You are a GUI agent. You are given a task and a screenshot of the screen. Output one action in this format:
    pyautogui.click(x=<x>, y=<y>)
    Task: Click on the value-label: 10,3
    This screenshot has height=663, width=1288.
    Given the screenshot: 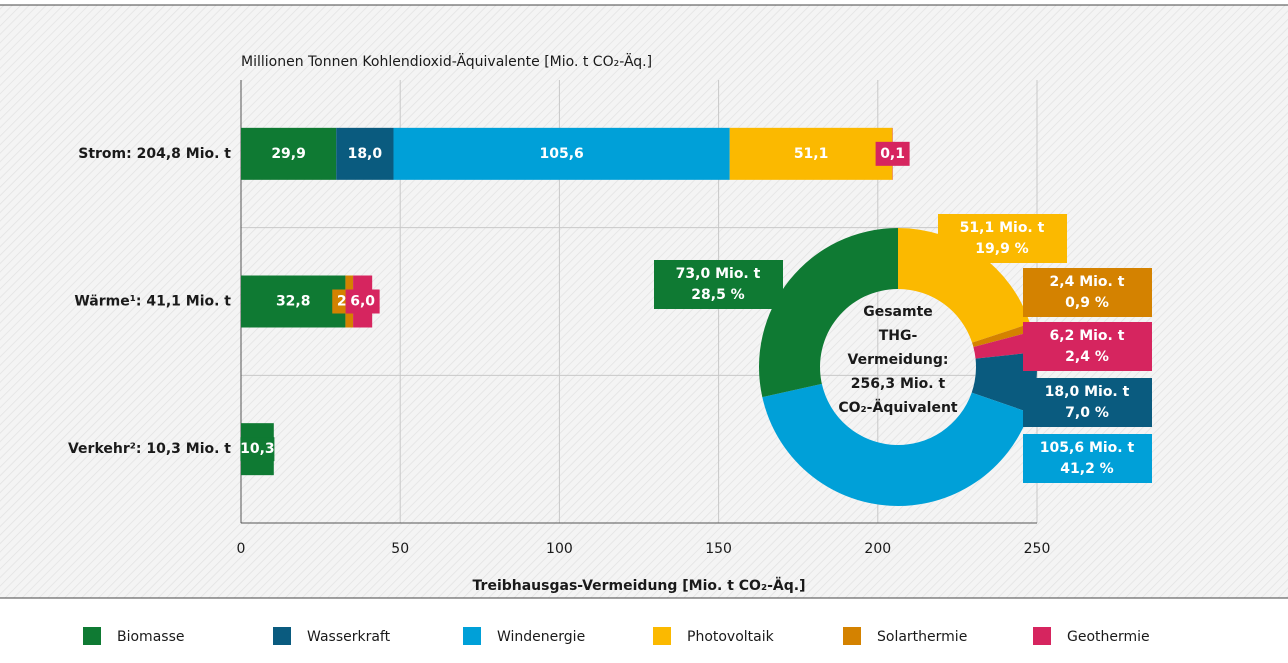 What is the action you would take?
    pyautogui.click(x=257, y=449)
    